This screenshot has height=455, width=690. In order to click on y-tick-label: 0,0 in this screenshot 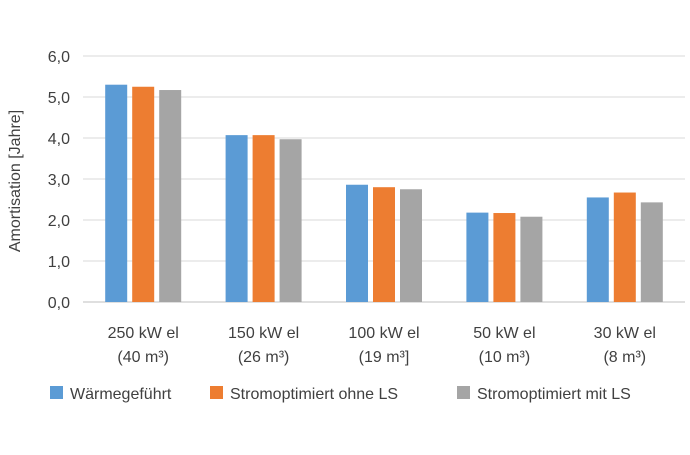, I will do `click(59, 303)`.